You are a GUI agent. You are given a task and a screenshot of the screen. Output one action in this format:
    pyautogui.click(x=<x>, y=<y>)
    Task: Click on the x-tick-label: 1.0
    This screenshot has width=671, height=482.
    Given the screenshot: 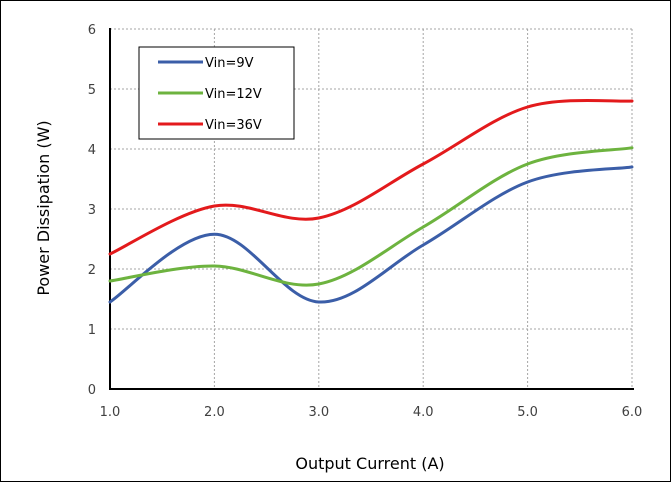 What is the action you would take?
    pyautogui.click(x=110, y=412)
    